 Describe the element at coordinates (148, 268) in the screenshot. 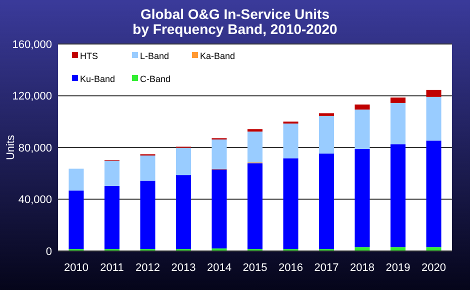

I see `x-tick-label: 2012` at that location.